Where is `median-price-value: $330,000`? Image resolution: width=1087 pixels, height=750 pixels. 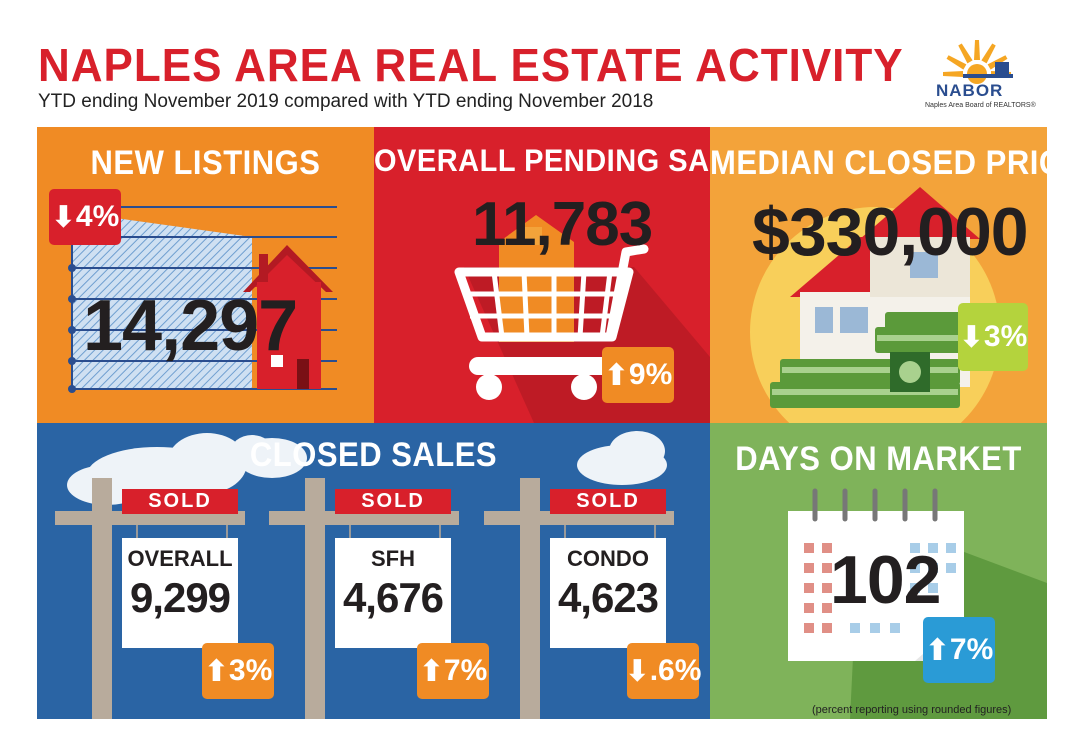
median-price-value: $330,000 is located at coordinates (890, 232).